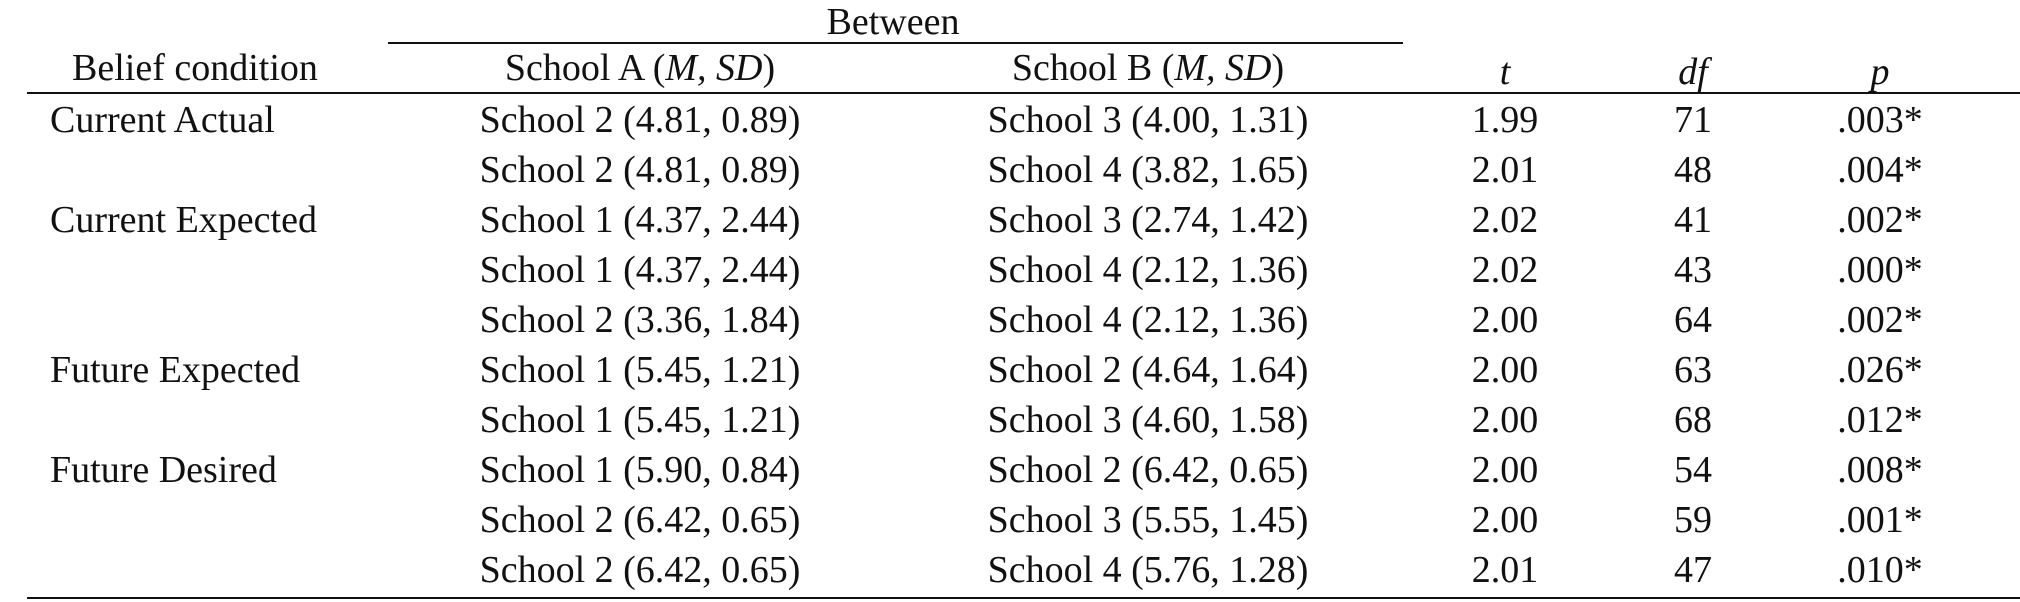 Image resolution: width=2020 pixels, height=602 pixels. Describe the element at coordinates (1148, 68) in the screenshot. I see `header-school-b: School B (M, SD)` at that location.